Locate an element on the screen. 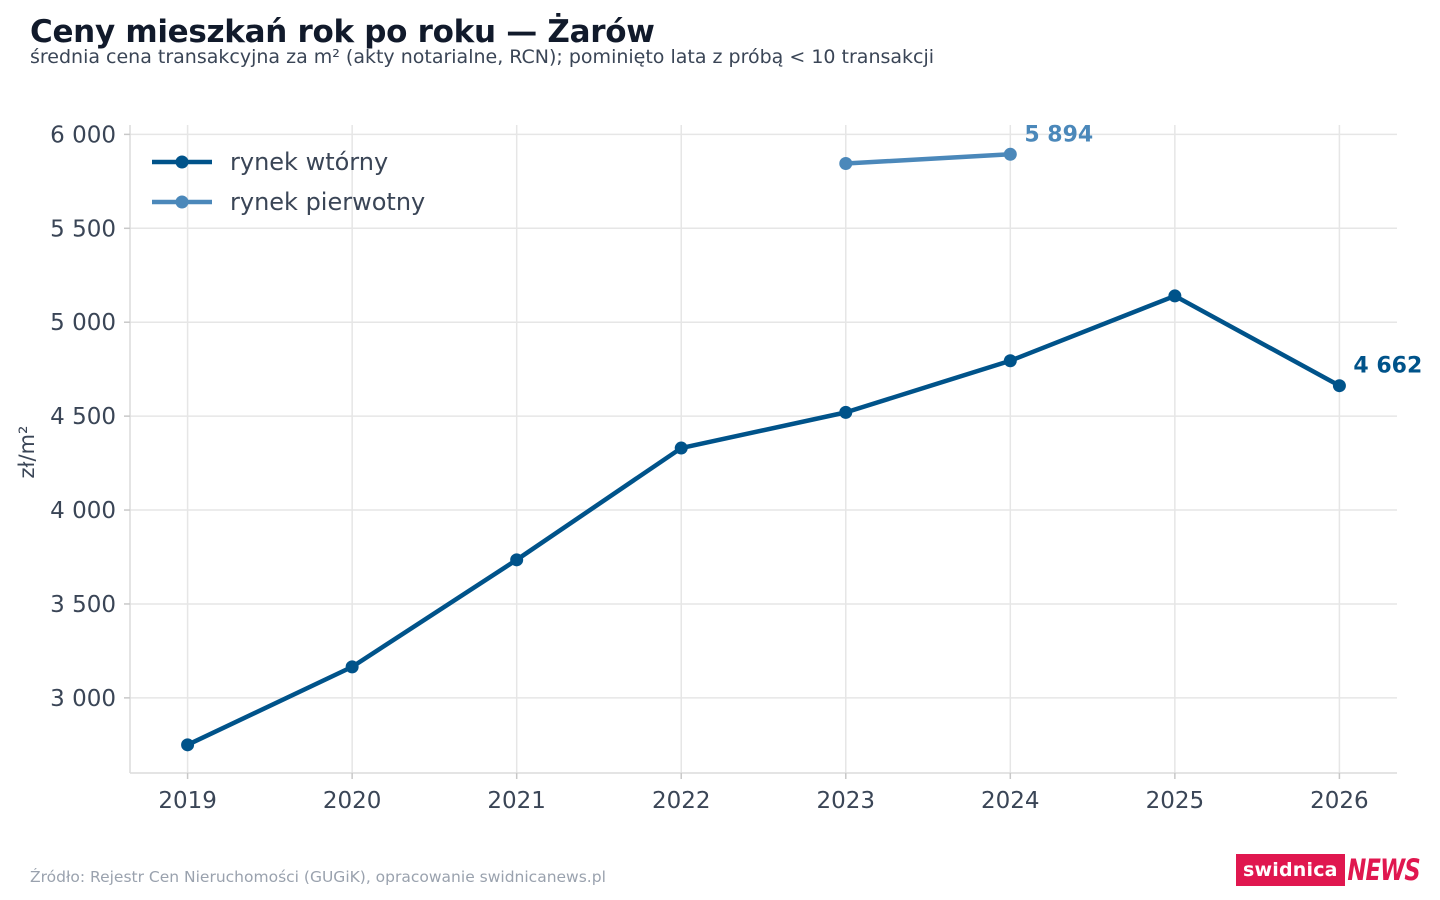 The width and height of the screenshot is (1440, 900). legend: rynek wtórny rynek pierwotny is located at coordinates (288, 182).